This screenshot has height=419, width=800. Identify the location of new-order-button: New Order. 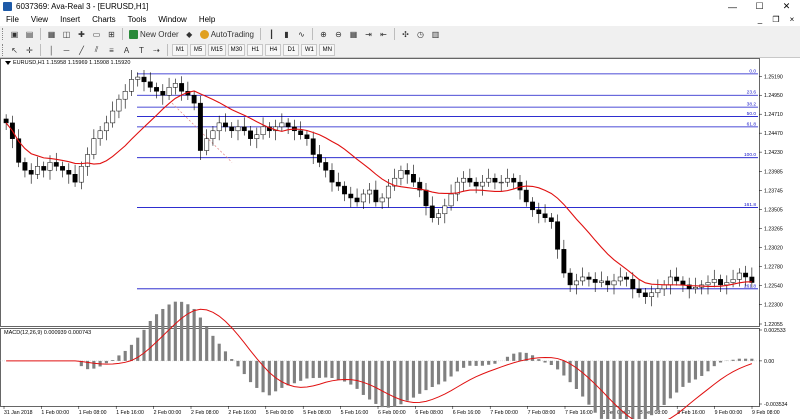
(154, 34).